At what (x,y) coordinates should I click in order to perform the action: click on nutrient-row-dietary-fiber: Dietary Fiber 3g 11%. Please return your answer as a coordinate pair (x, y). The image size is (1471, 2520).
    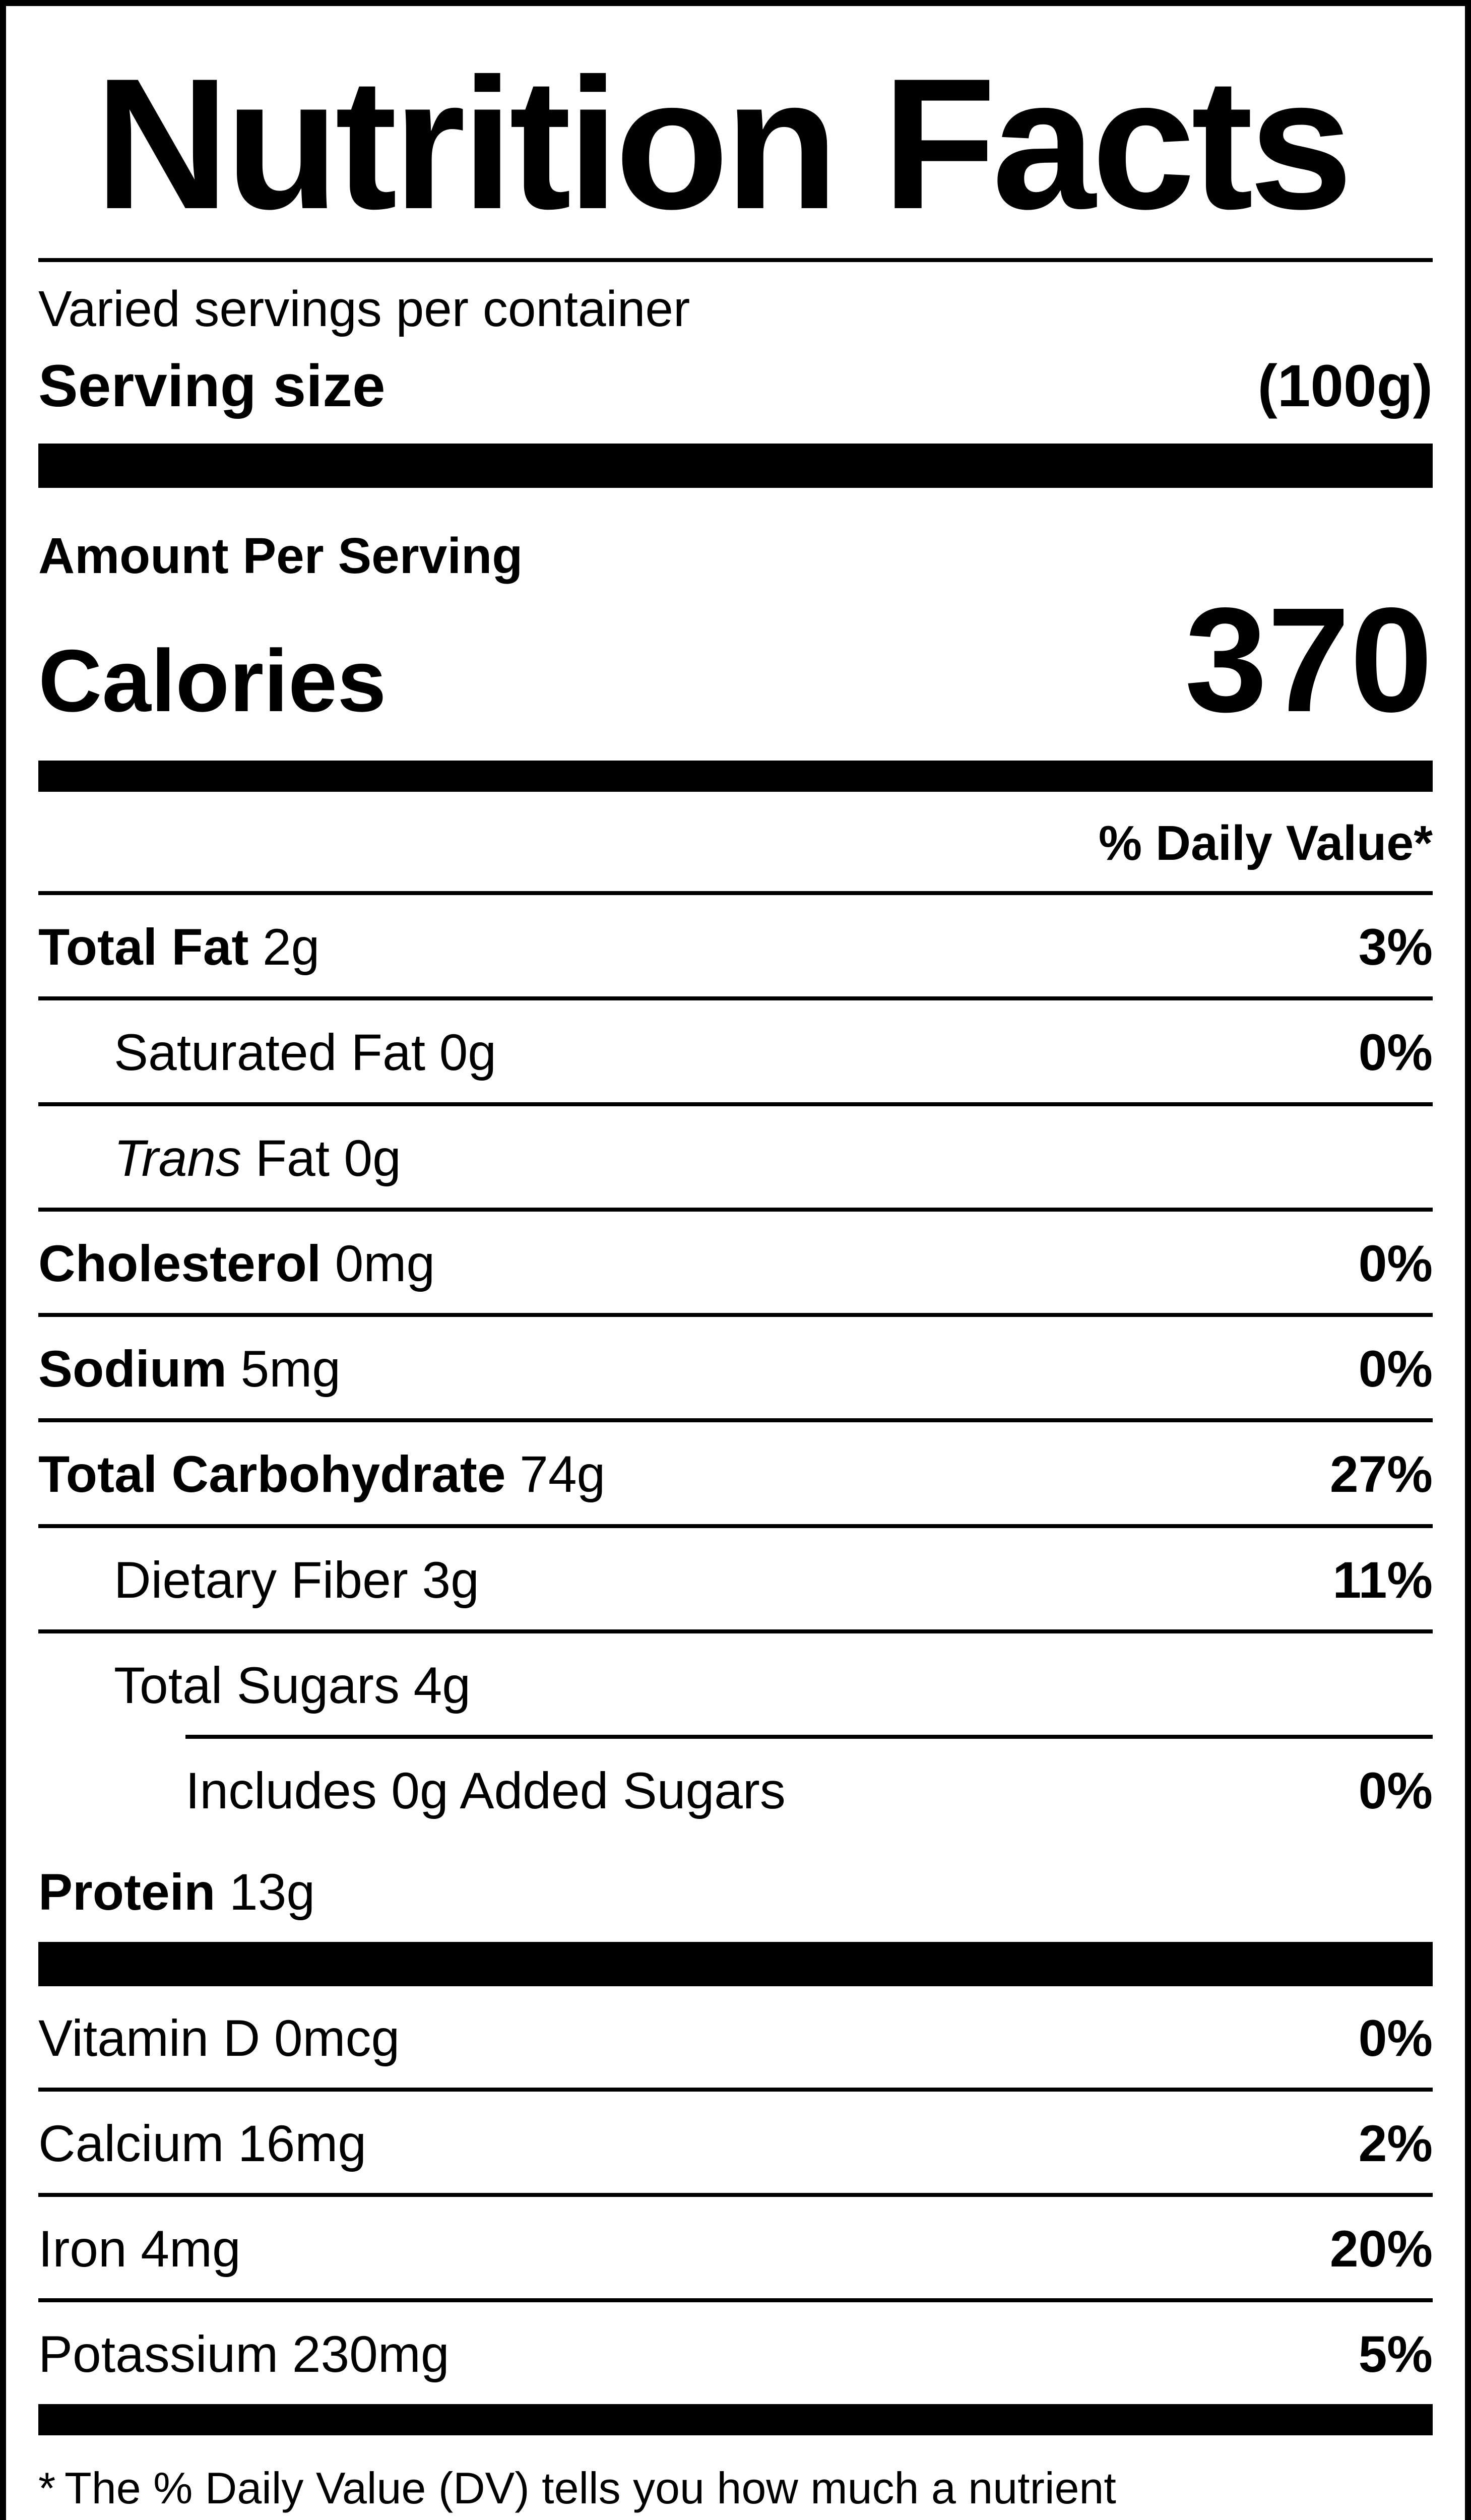
    Looking at the image, I should click on (735, 1580).